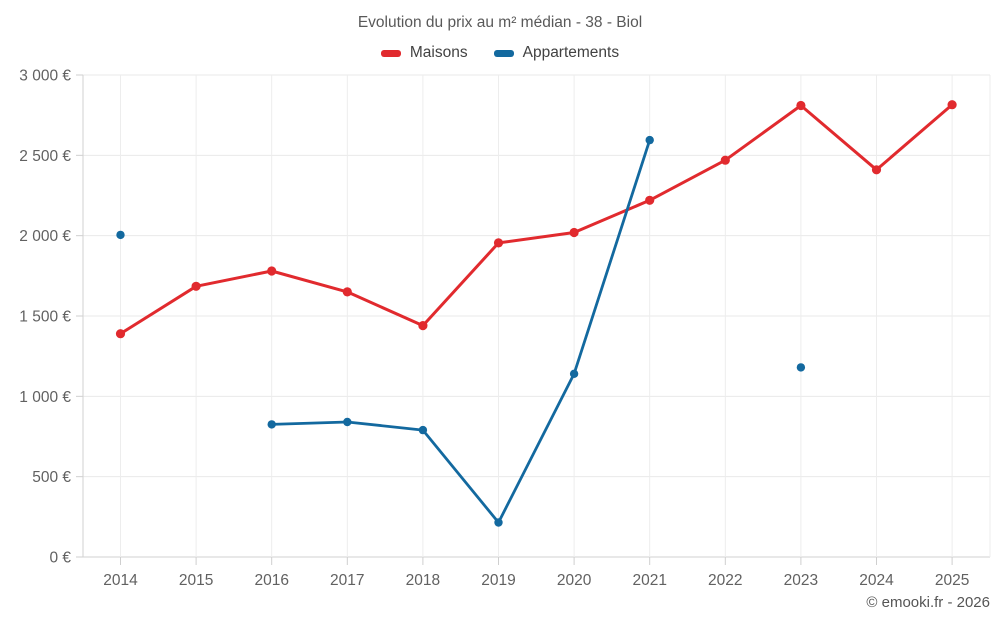 Image resolution: width=1000 pixels, height=625 pixels. What do you see at coordinates (498, 580) in the screenshot?
I see `svg-text: 2019` at bounding box center [498, 580].